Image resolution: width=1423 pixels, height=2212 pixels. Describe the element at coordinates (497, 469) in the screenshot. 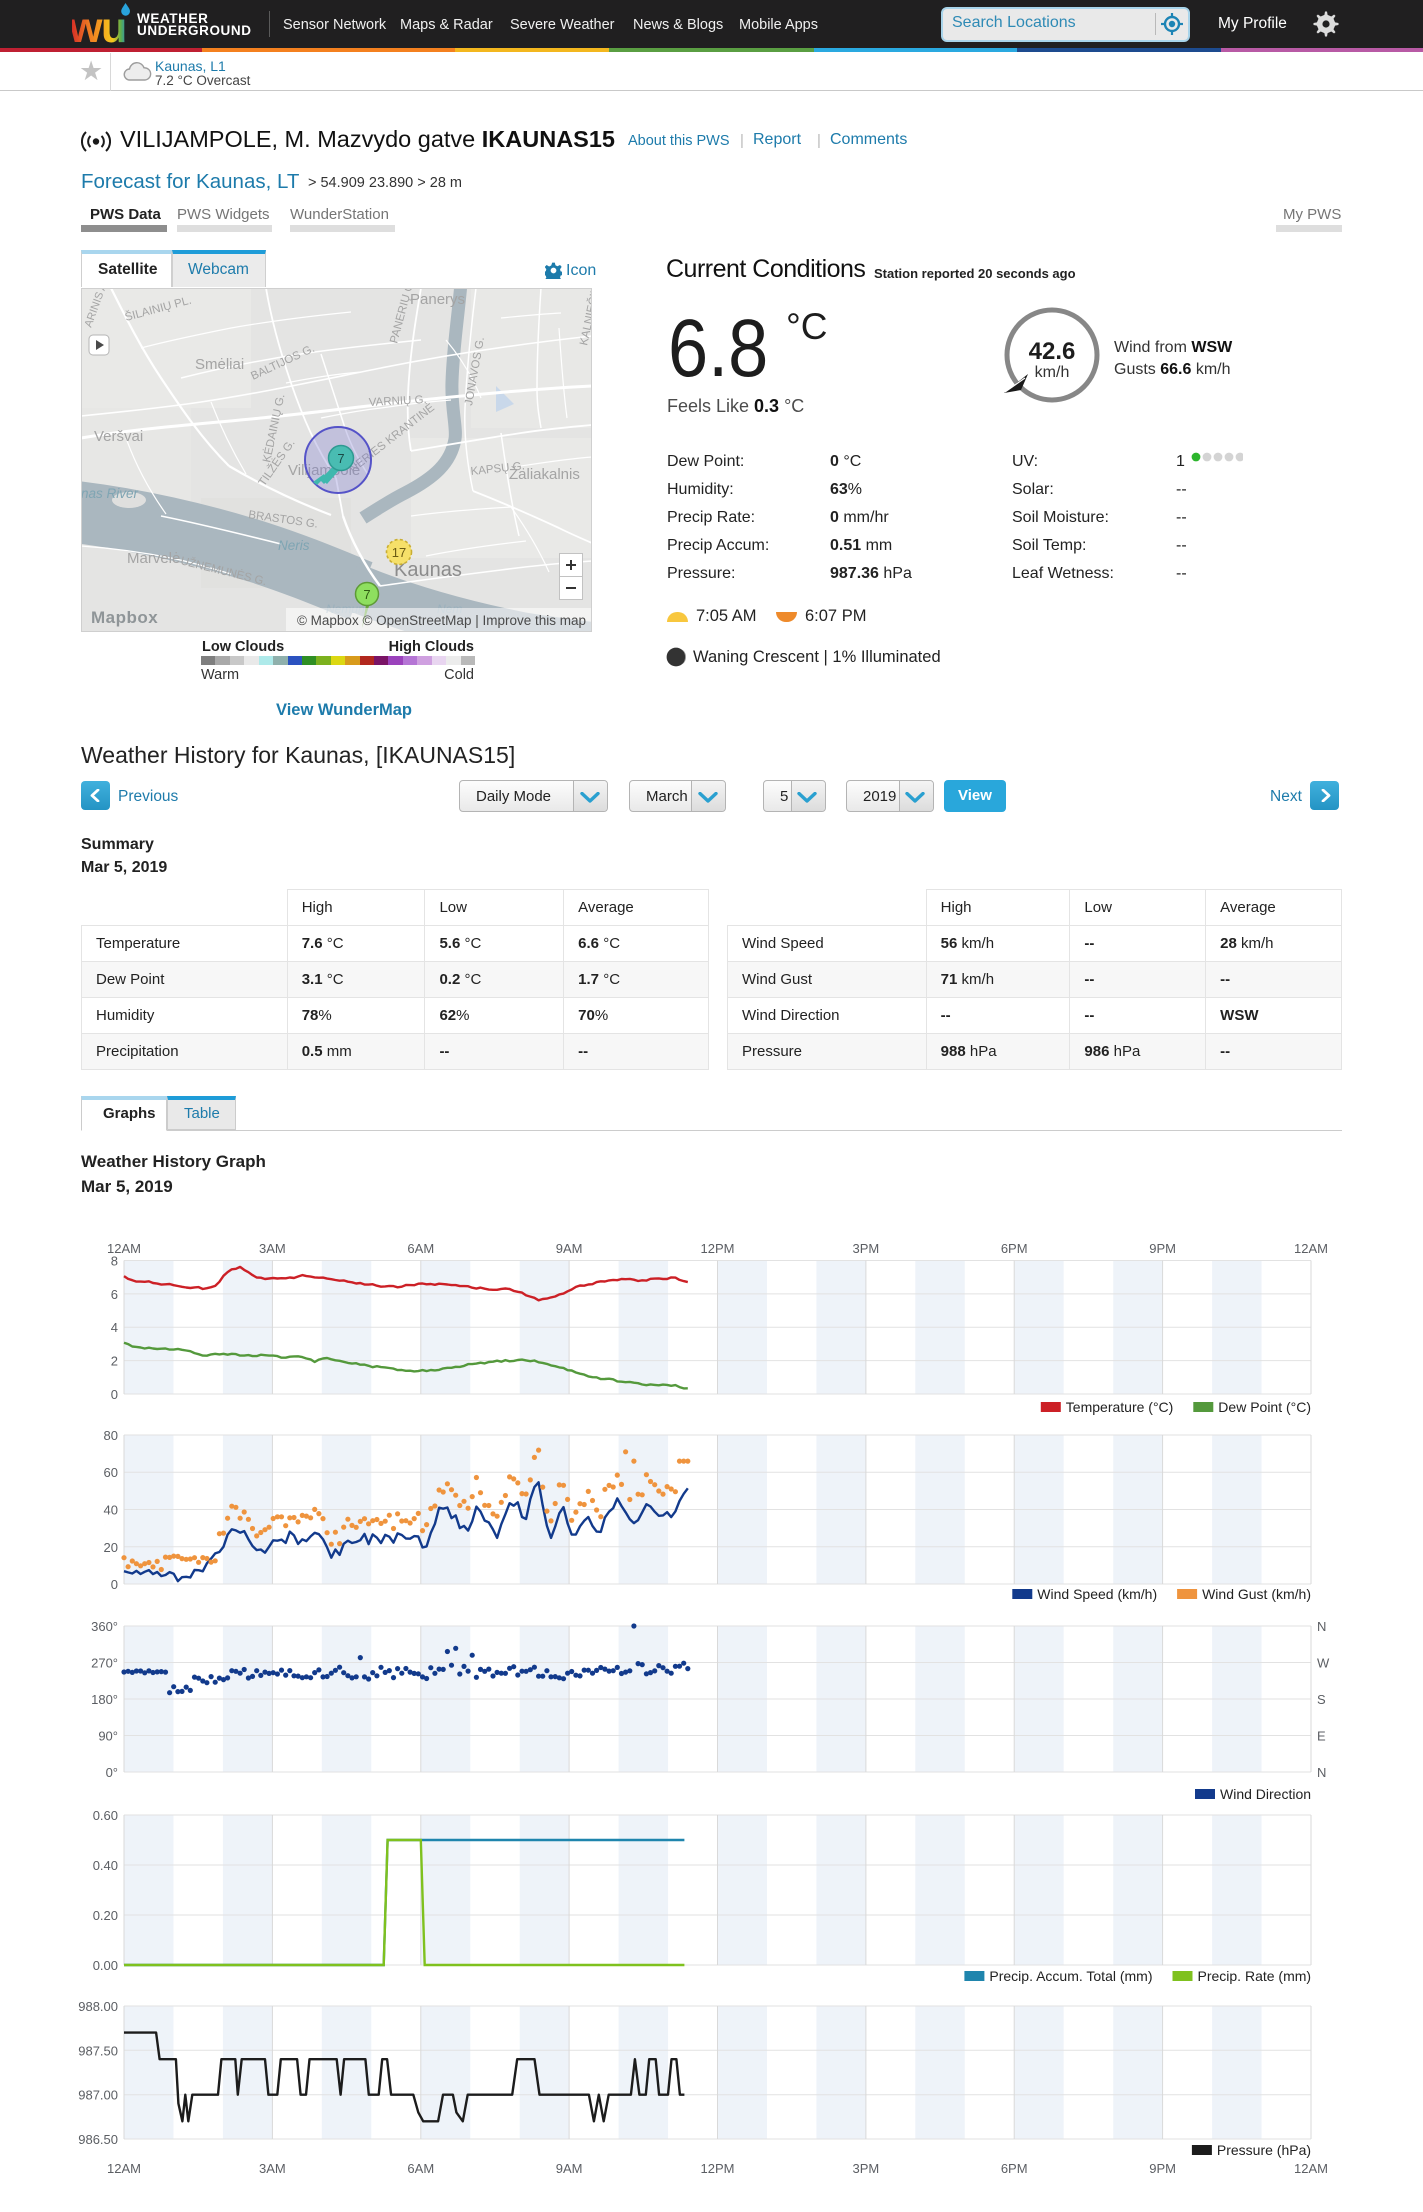

I see `svg-text: KAPSŲ G.` at that location.